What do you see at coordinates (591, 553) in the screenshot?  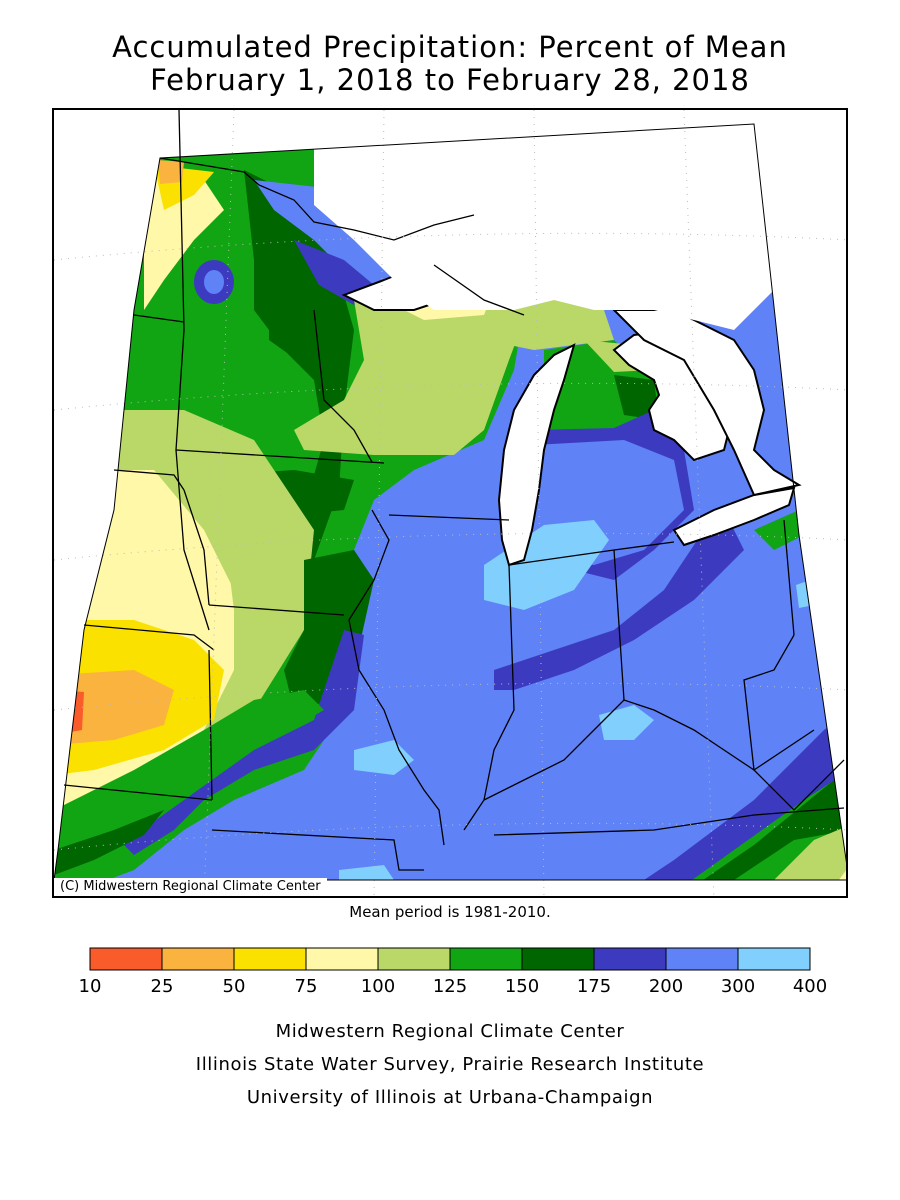 I see `border-mi-oh` at bounding box center [591, 553].